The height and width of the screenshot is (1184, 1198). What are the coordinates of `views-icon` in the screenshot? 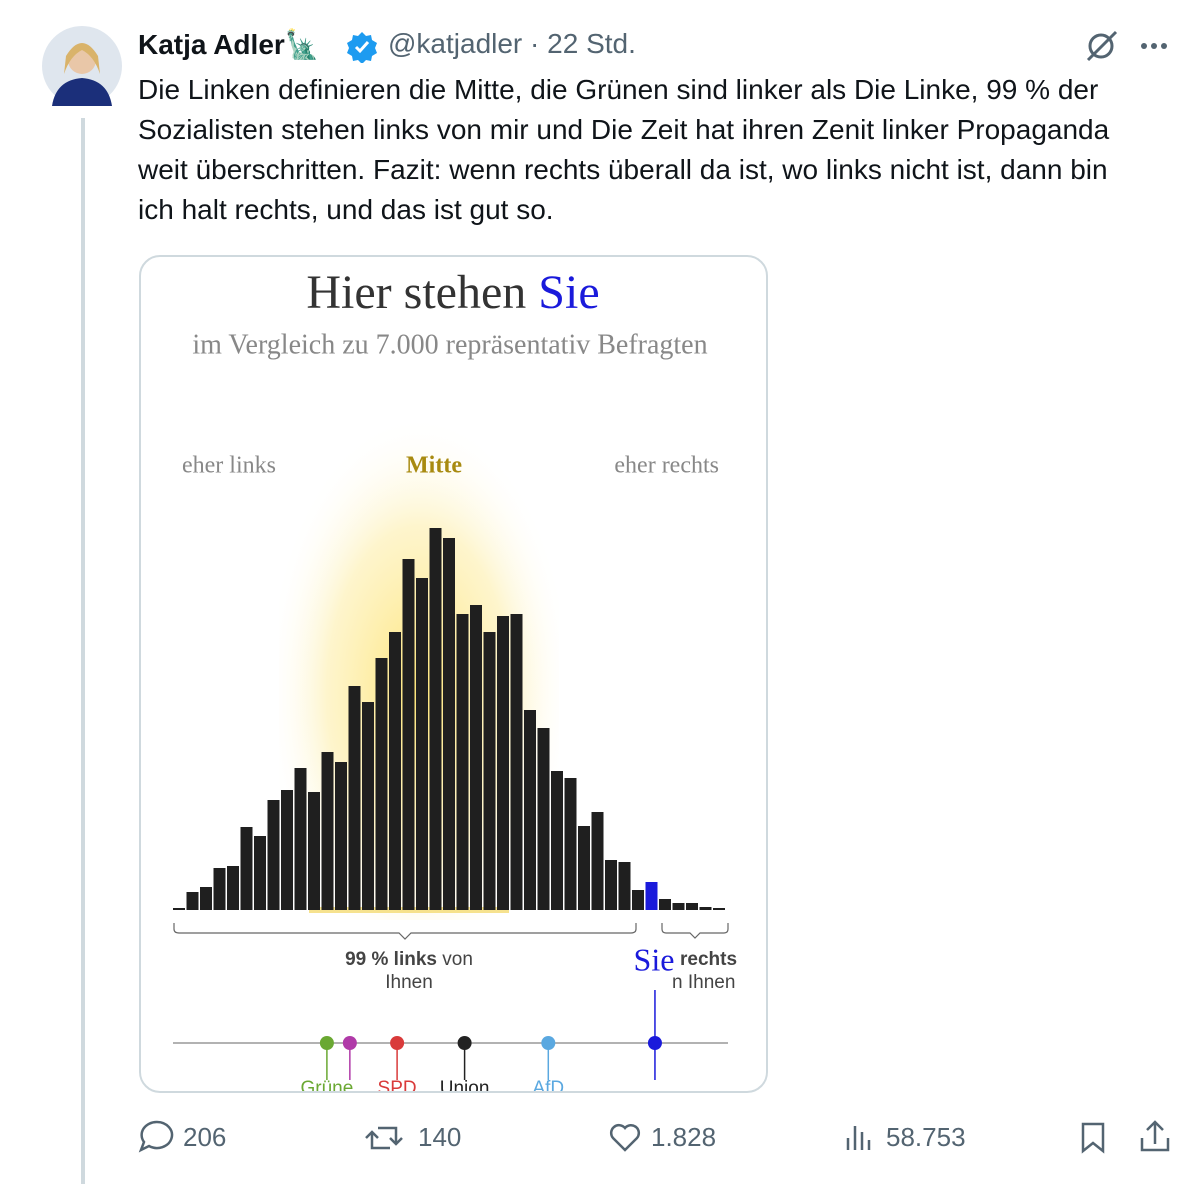 It's located at (858, 1138).